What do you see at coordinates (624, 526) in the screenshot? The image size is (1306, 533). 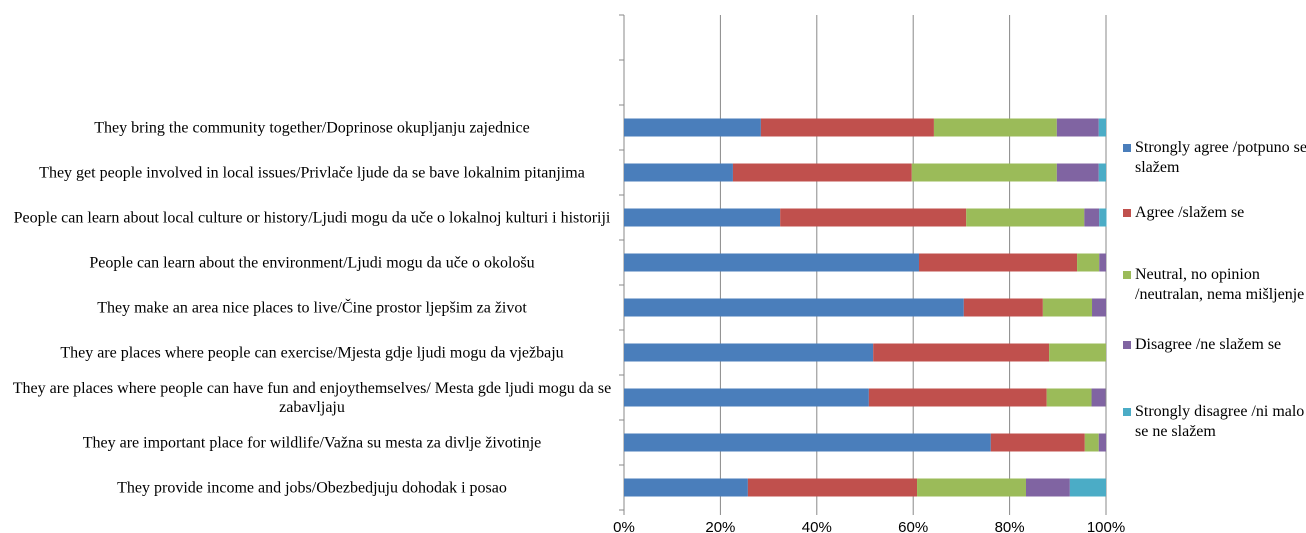 I see `x-tick-label: 0%` at bounding box center [624, 526].